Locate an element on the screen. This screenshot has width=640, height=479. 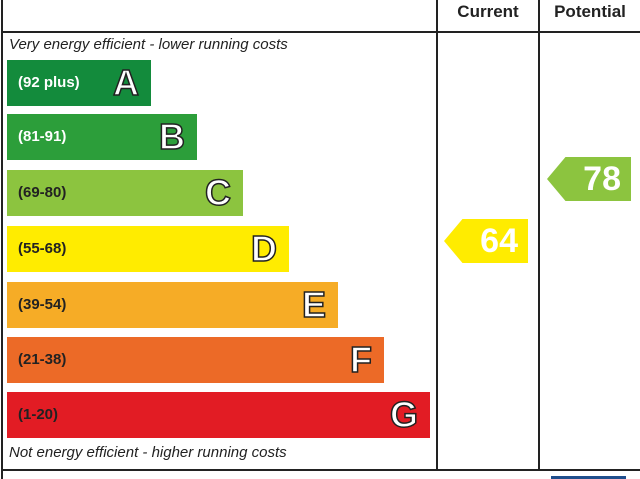
border-left is located at coordinates (2, 239).